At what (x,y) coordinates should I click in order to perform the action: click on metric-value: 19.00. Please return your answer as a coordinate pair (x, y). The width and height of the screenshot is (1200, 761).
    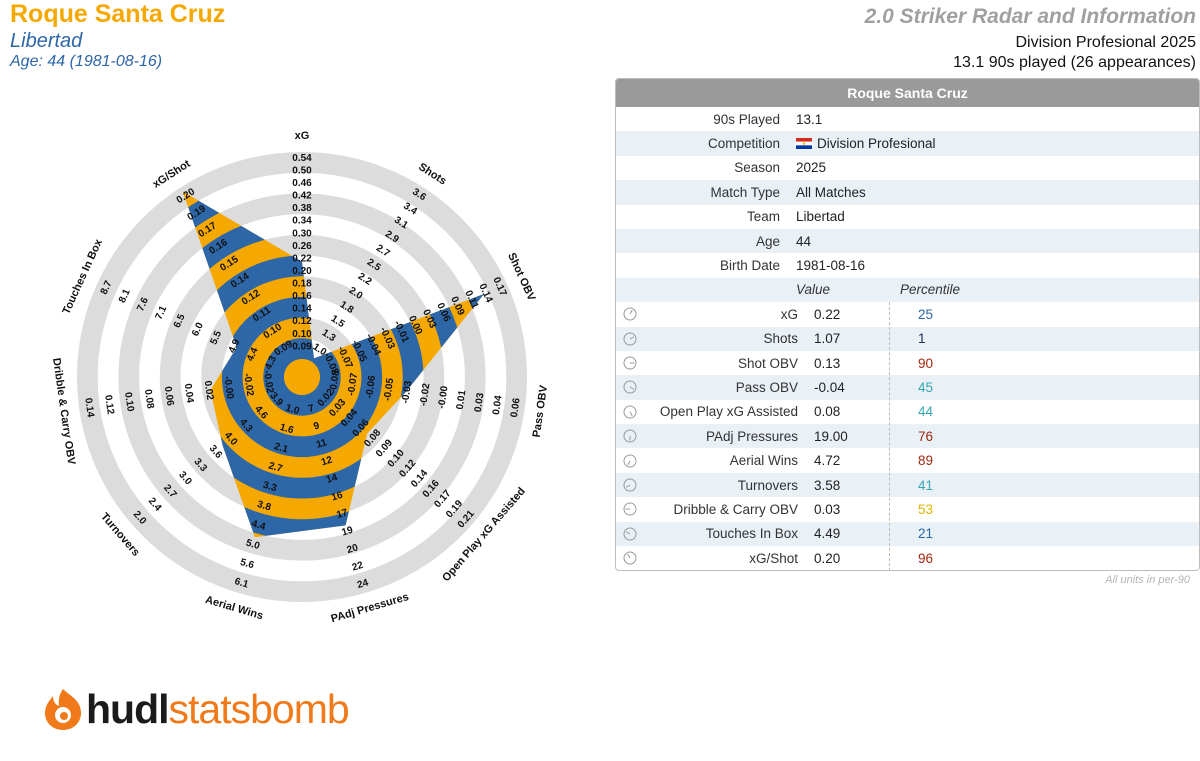
    Looking at the image, I should click on (831, 436).